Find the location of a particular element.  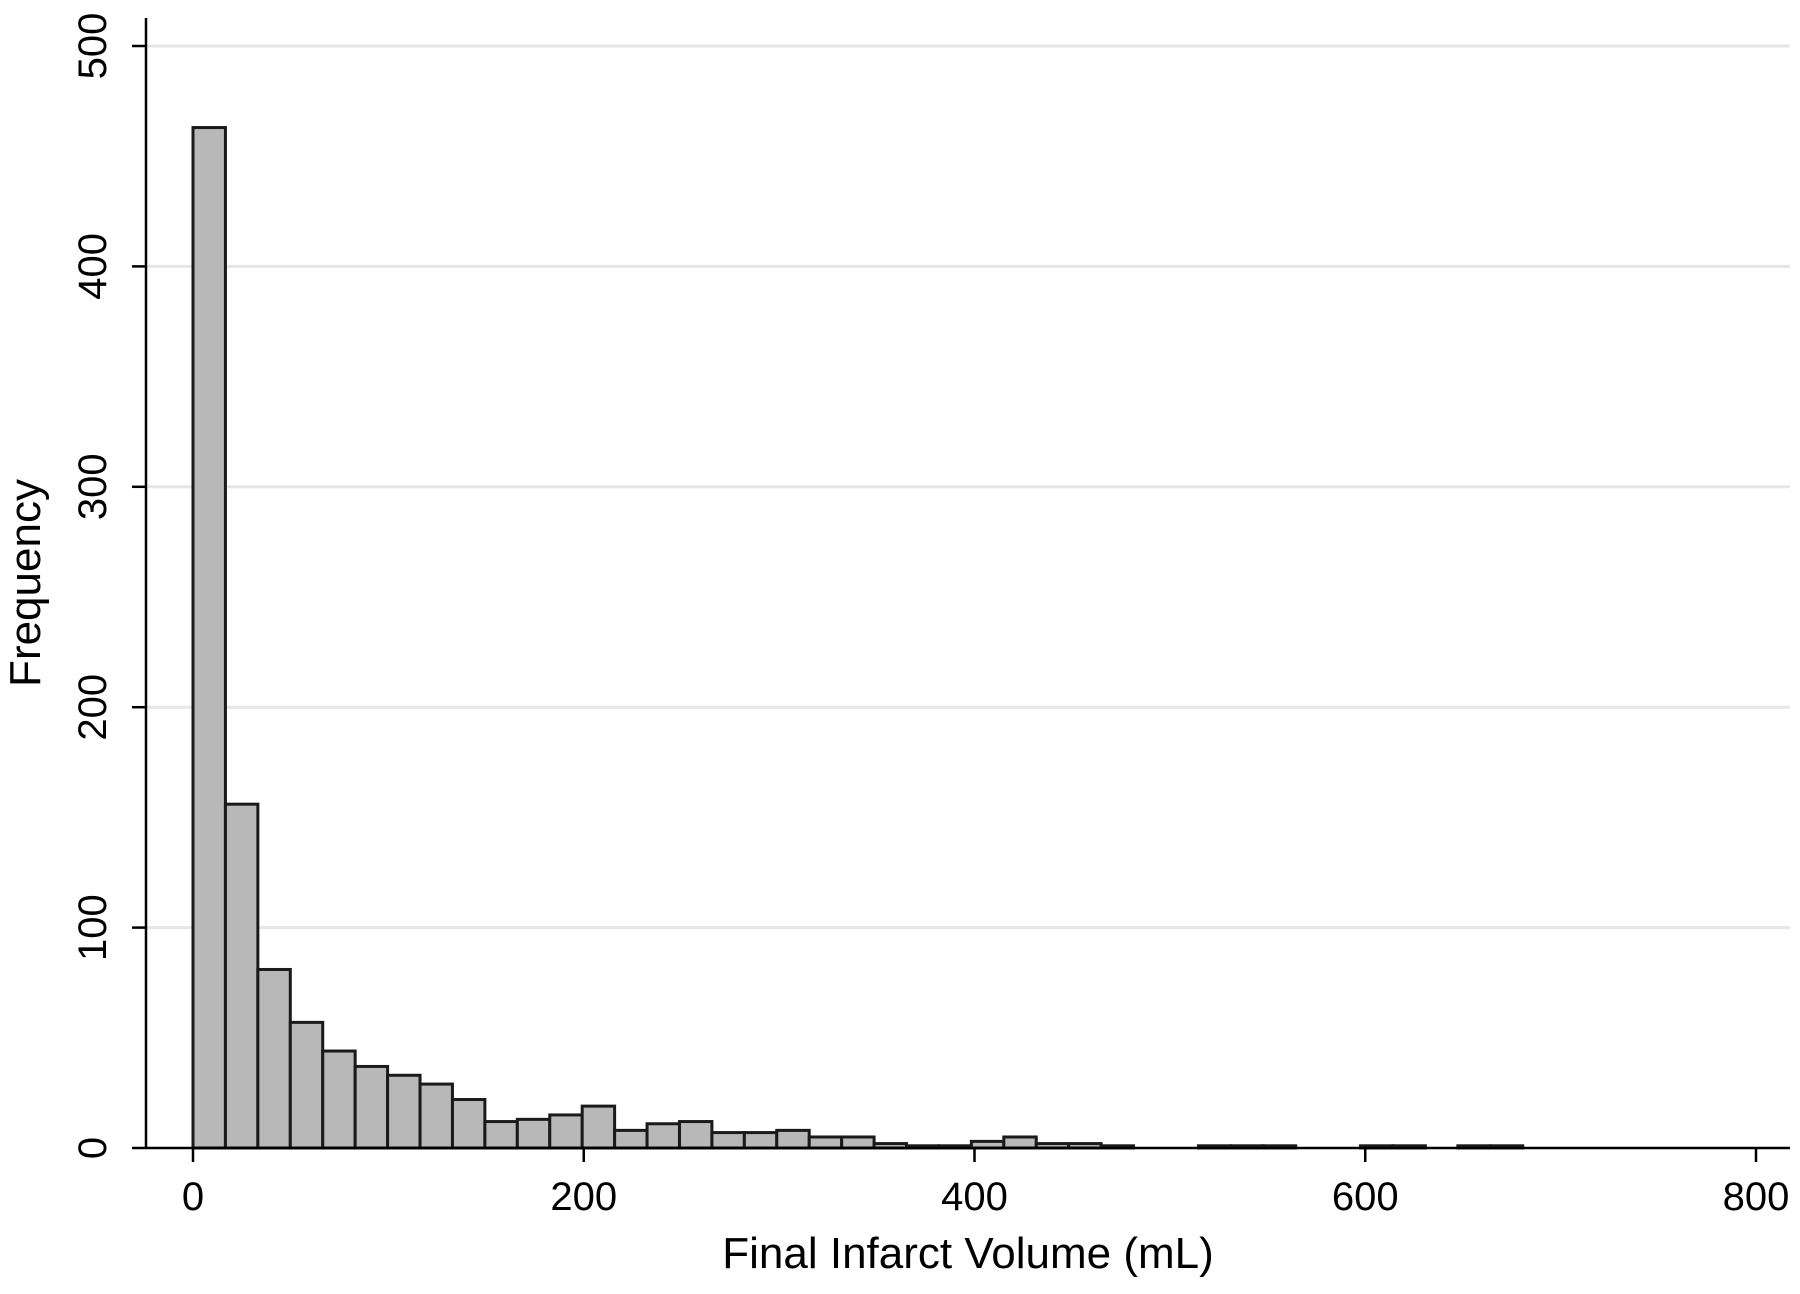

x-tick-label: 400 is located at coordinates (974, 1197).